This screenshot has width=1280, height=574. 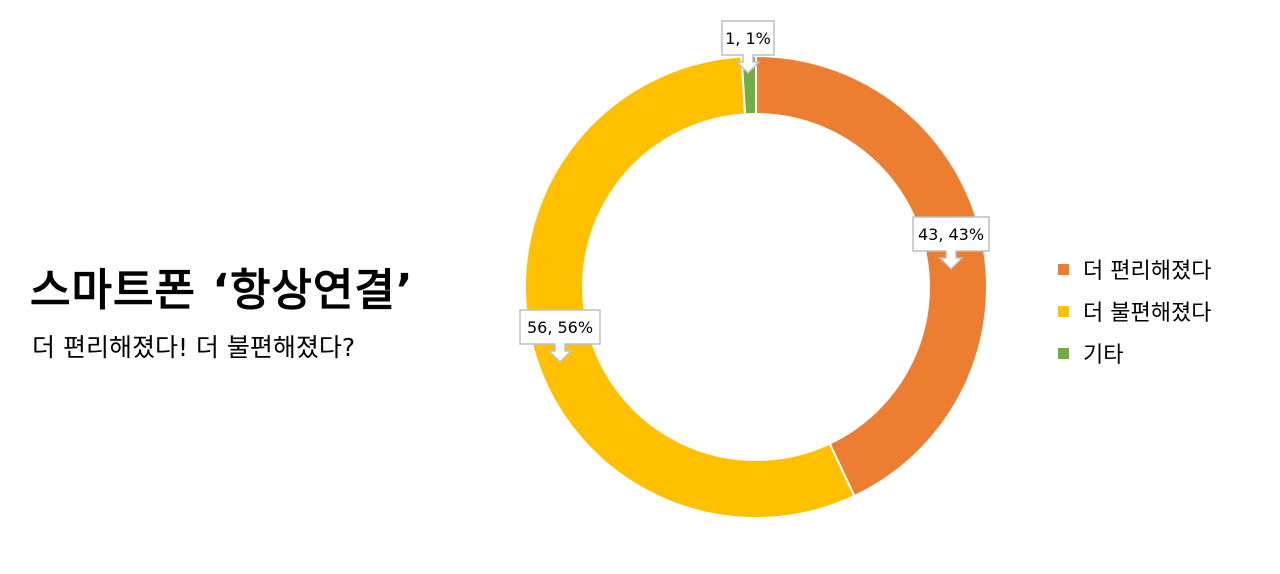 I want to click on data-label-text-convenient: 43, 43%, so click(x=951, y=234).